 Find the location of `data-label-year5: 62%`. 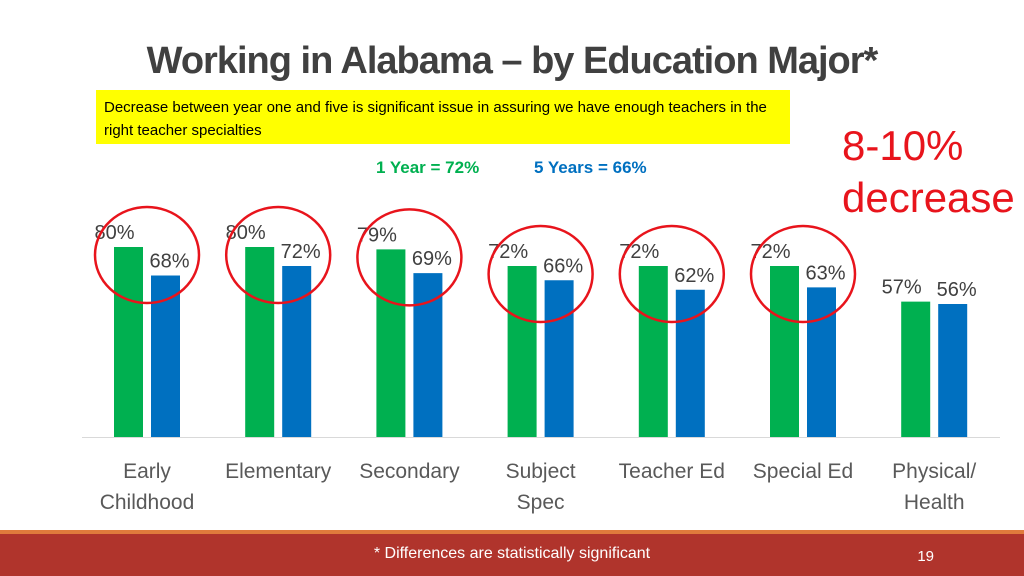

data-label-year5: 62% is located at coordinates (694, 276).